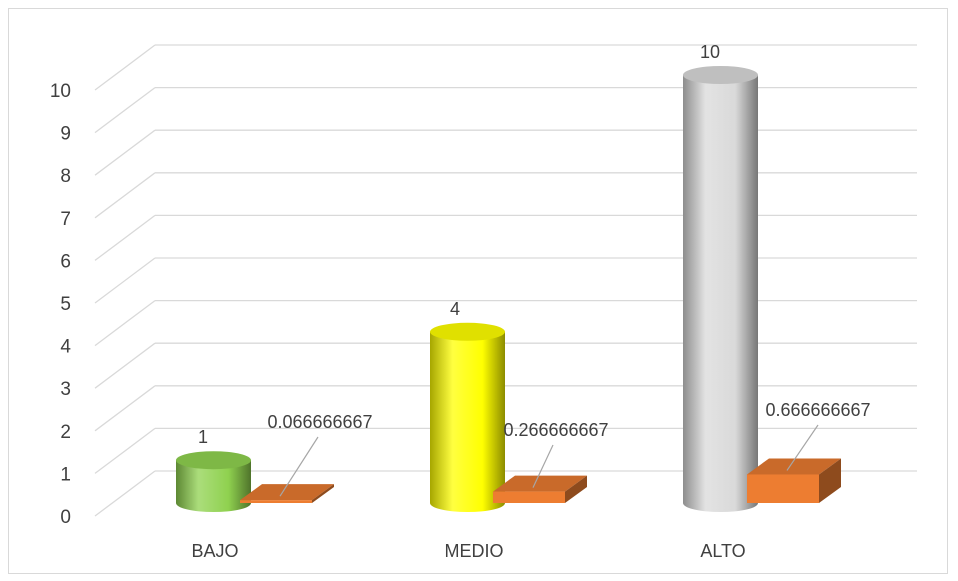 This screenshot has height=581, width=958. I want to click on y-tick-label: 3, so click(65, 389).